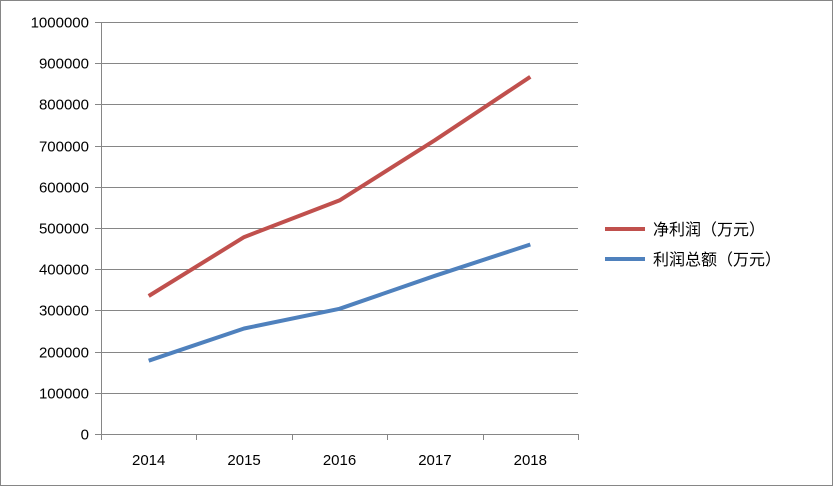 Image resolution: width=833 pixels, height=486 pixels. I want to click on x-tick-label: 2016, so click(339, 460).